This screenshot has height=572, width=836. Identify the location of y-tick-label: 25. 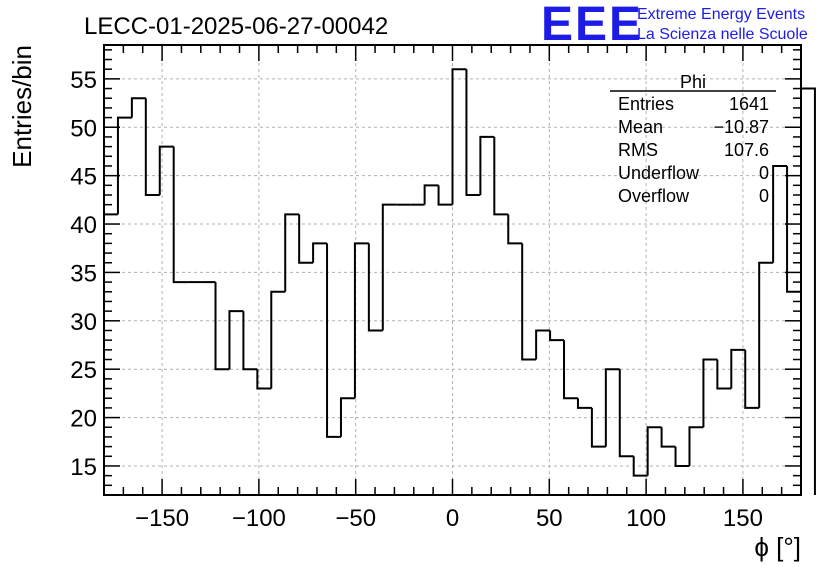
(83, 370).